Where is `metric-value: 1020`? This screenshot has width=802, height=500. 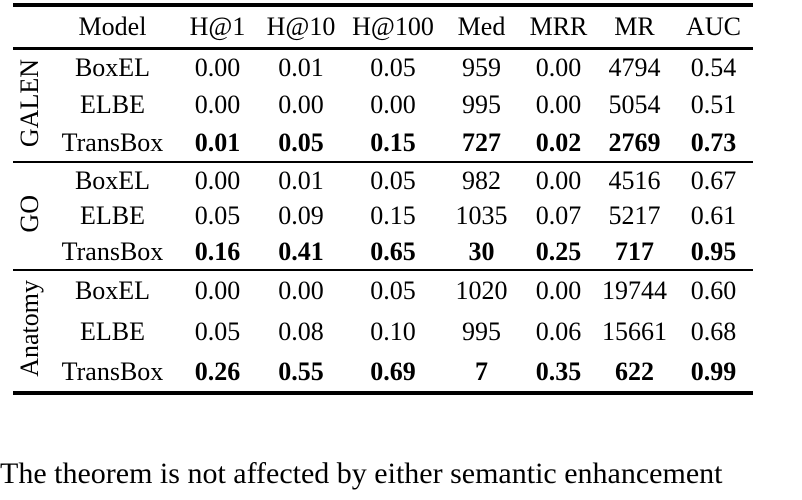 metric-value: 1020 is located at coordinates (481, 290).